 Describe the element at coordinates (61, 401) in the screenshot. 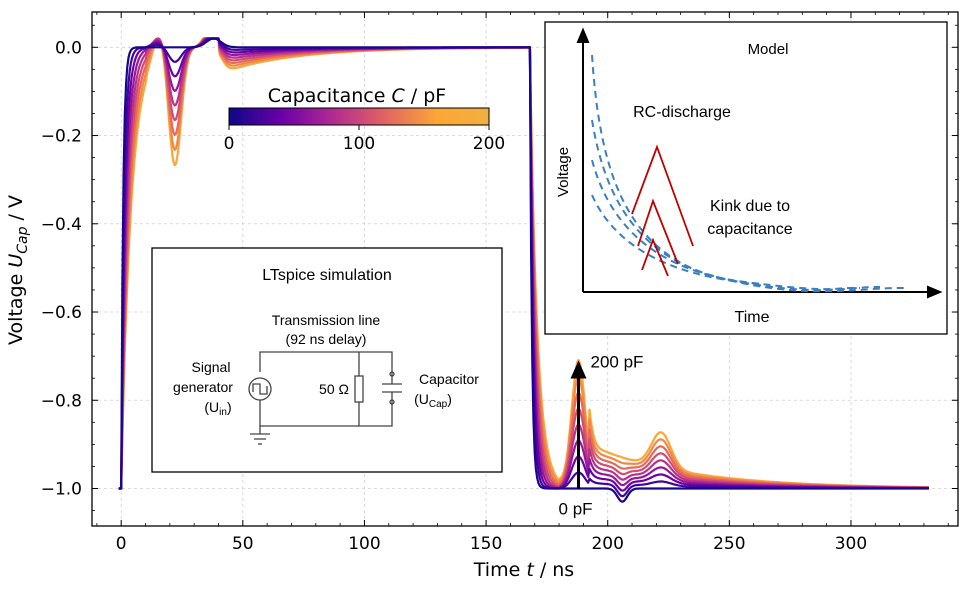

I see `y-tick-label: −0.8` at that location.